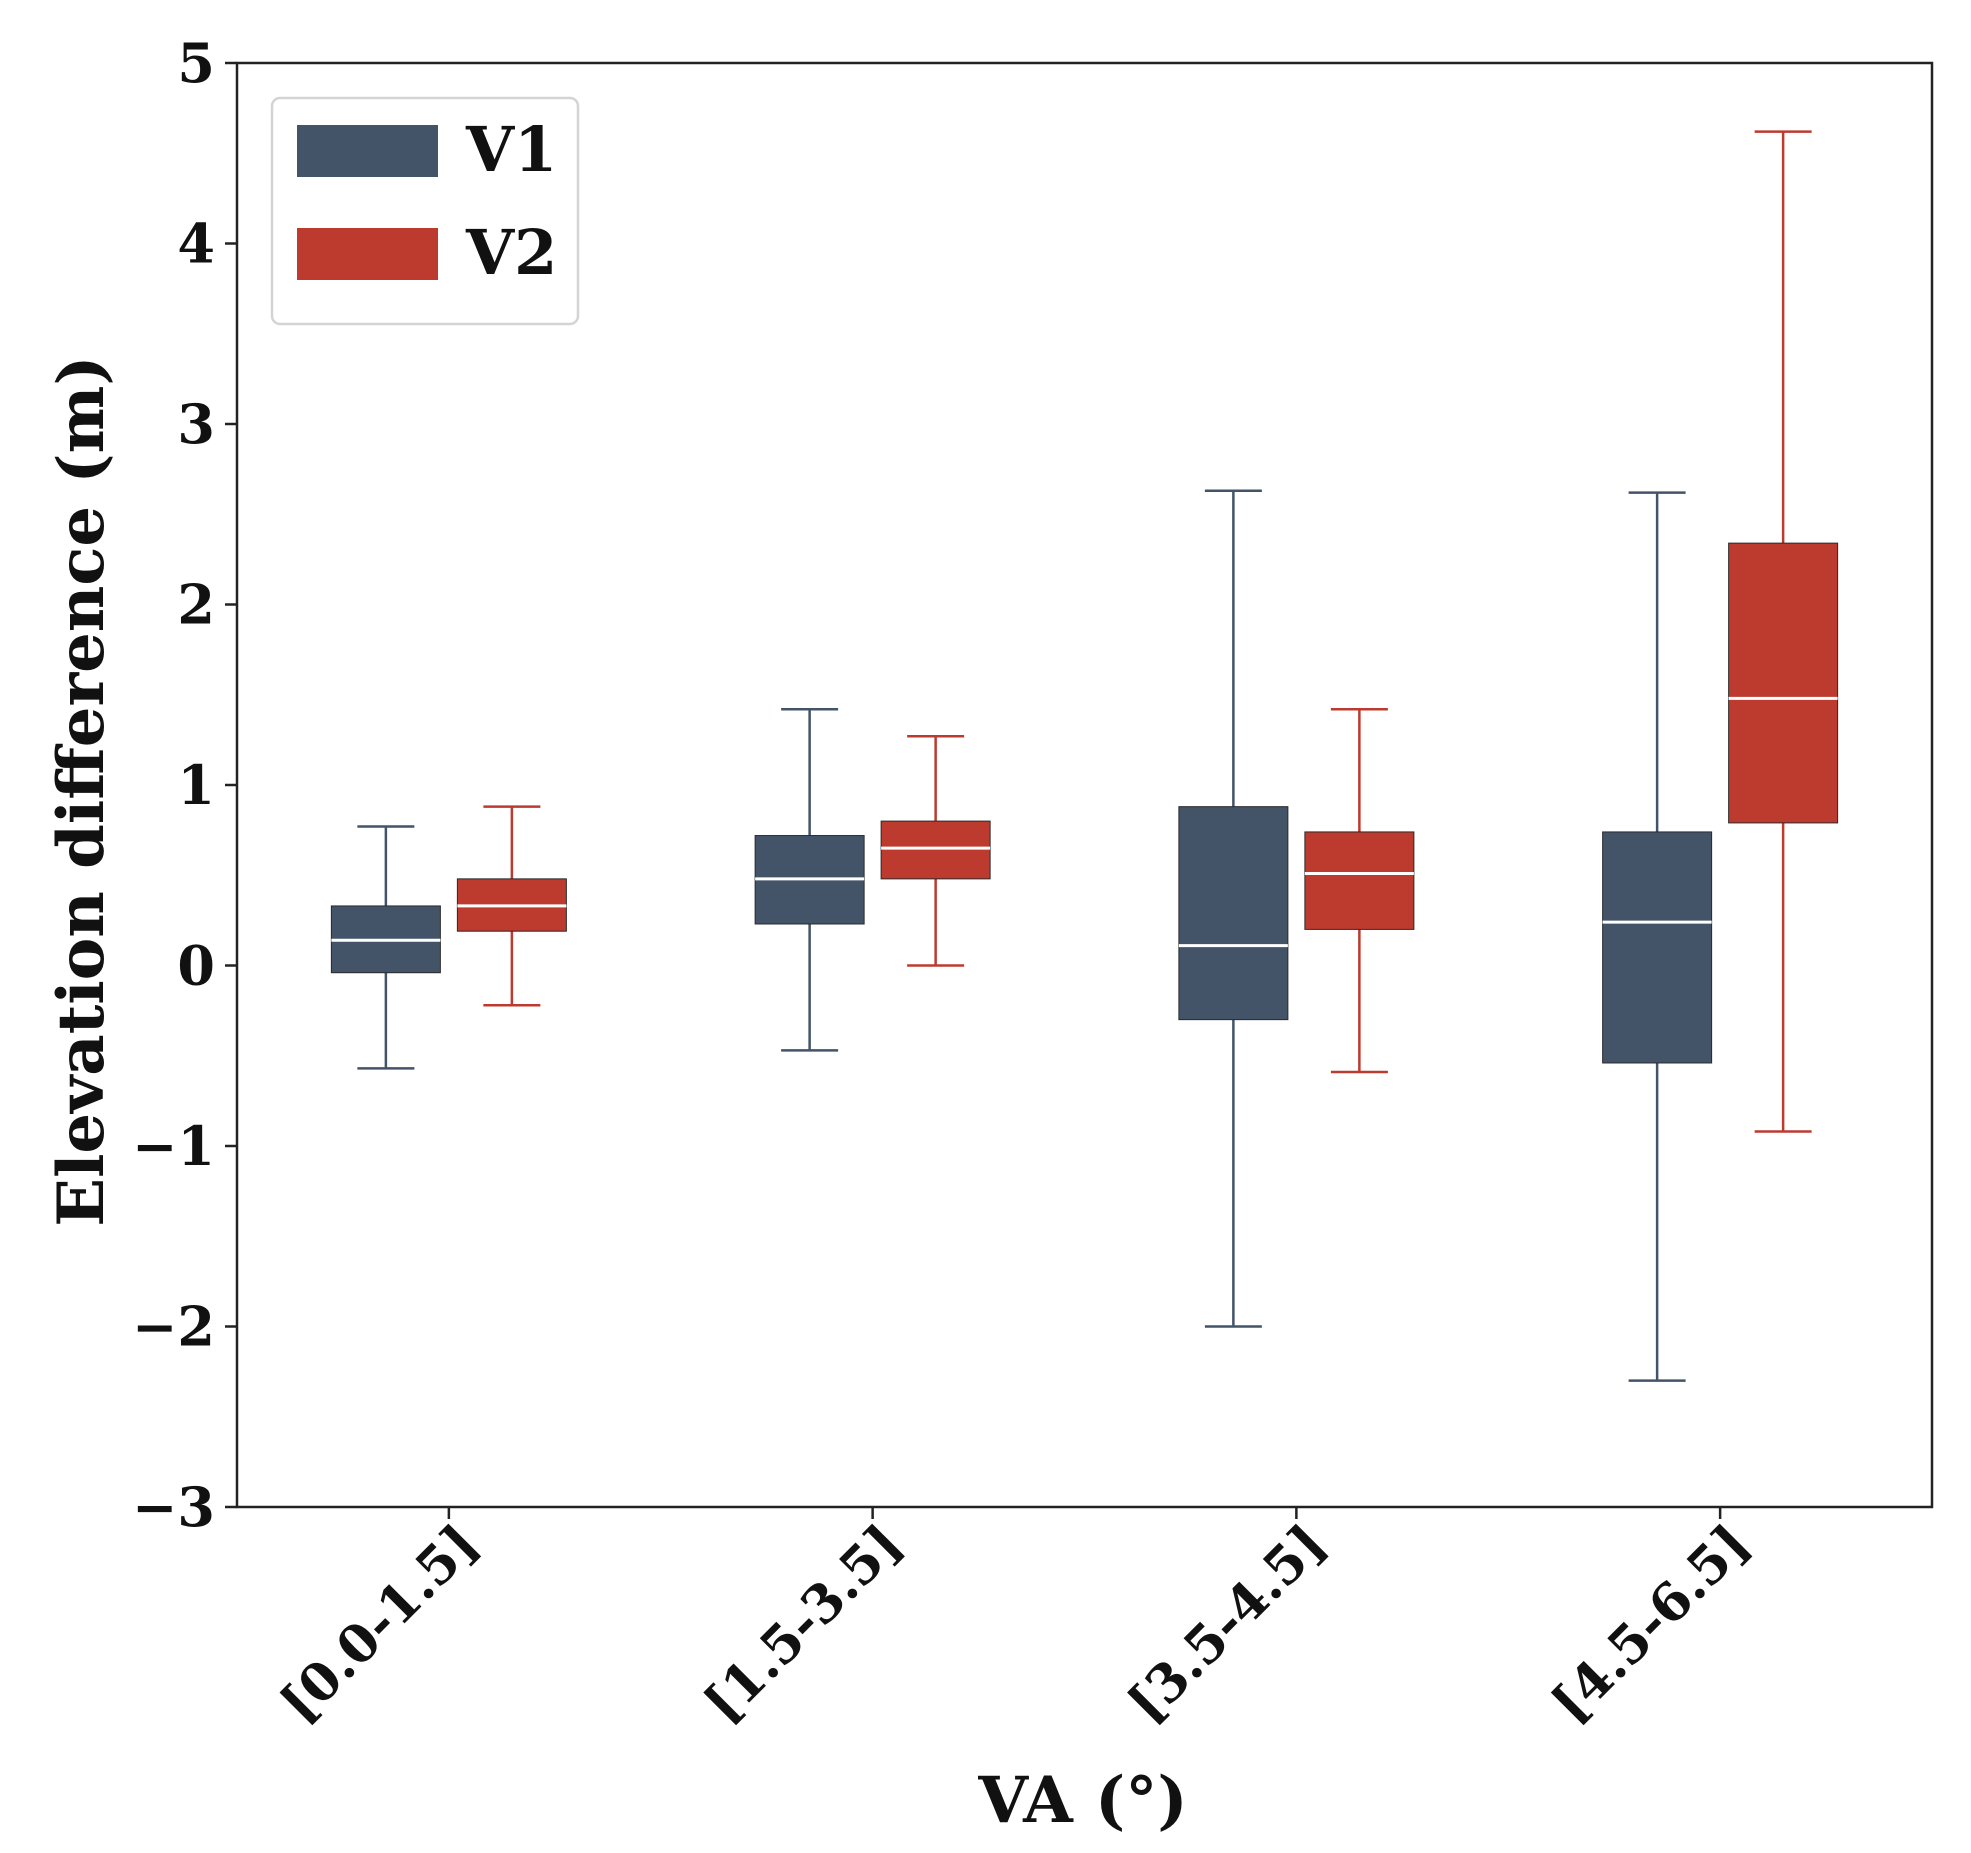  Describe the element at coordinates (1650, 1623) in the screenshot. I see `x-tick-label: [4.5-6.5]` at that location.